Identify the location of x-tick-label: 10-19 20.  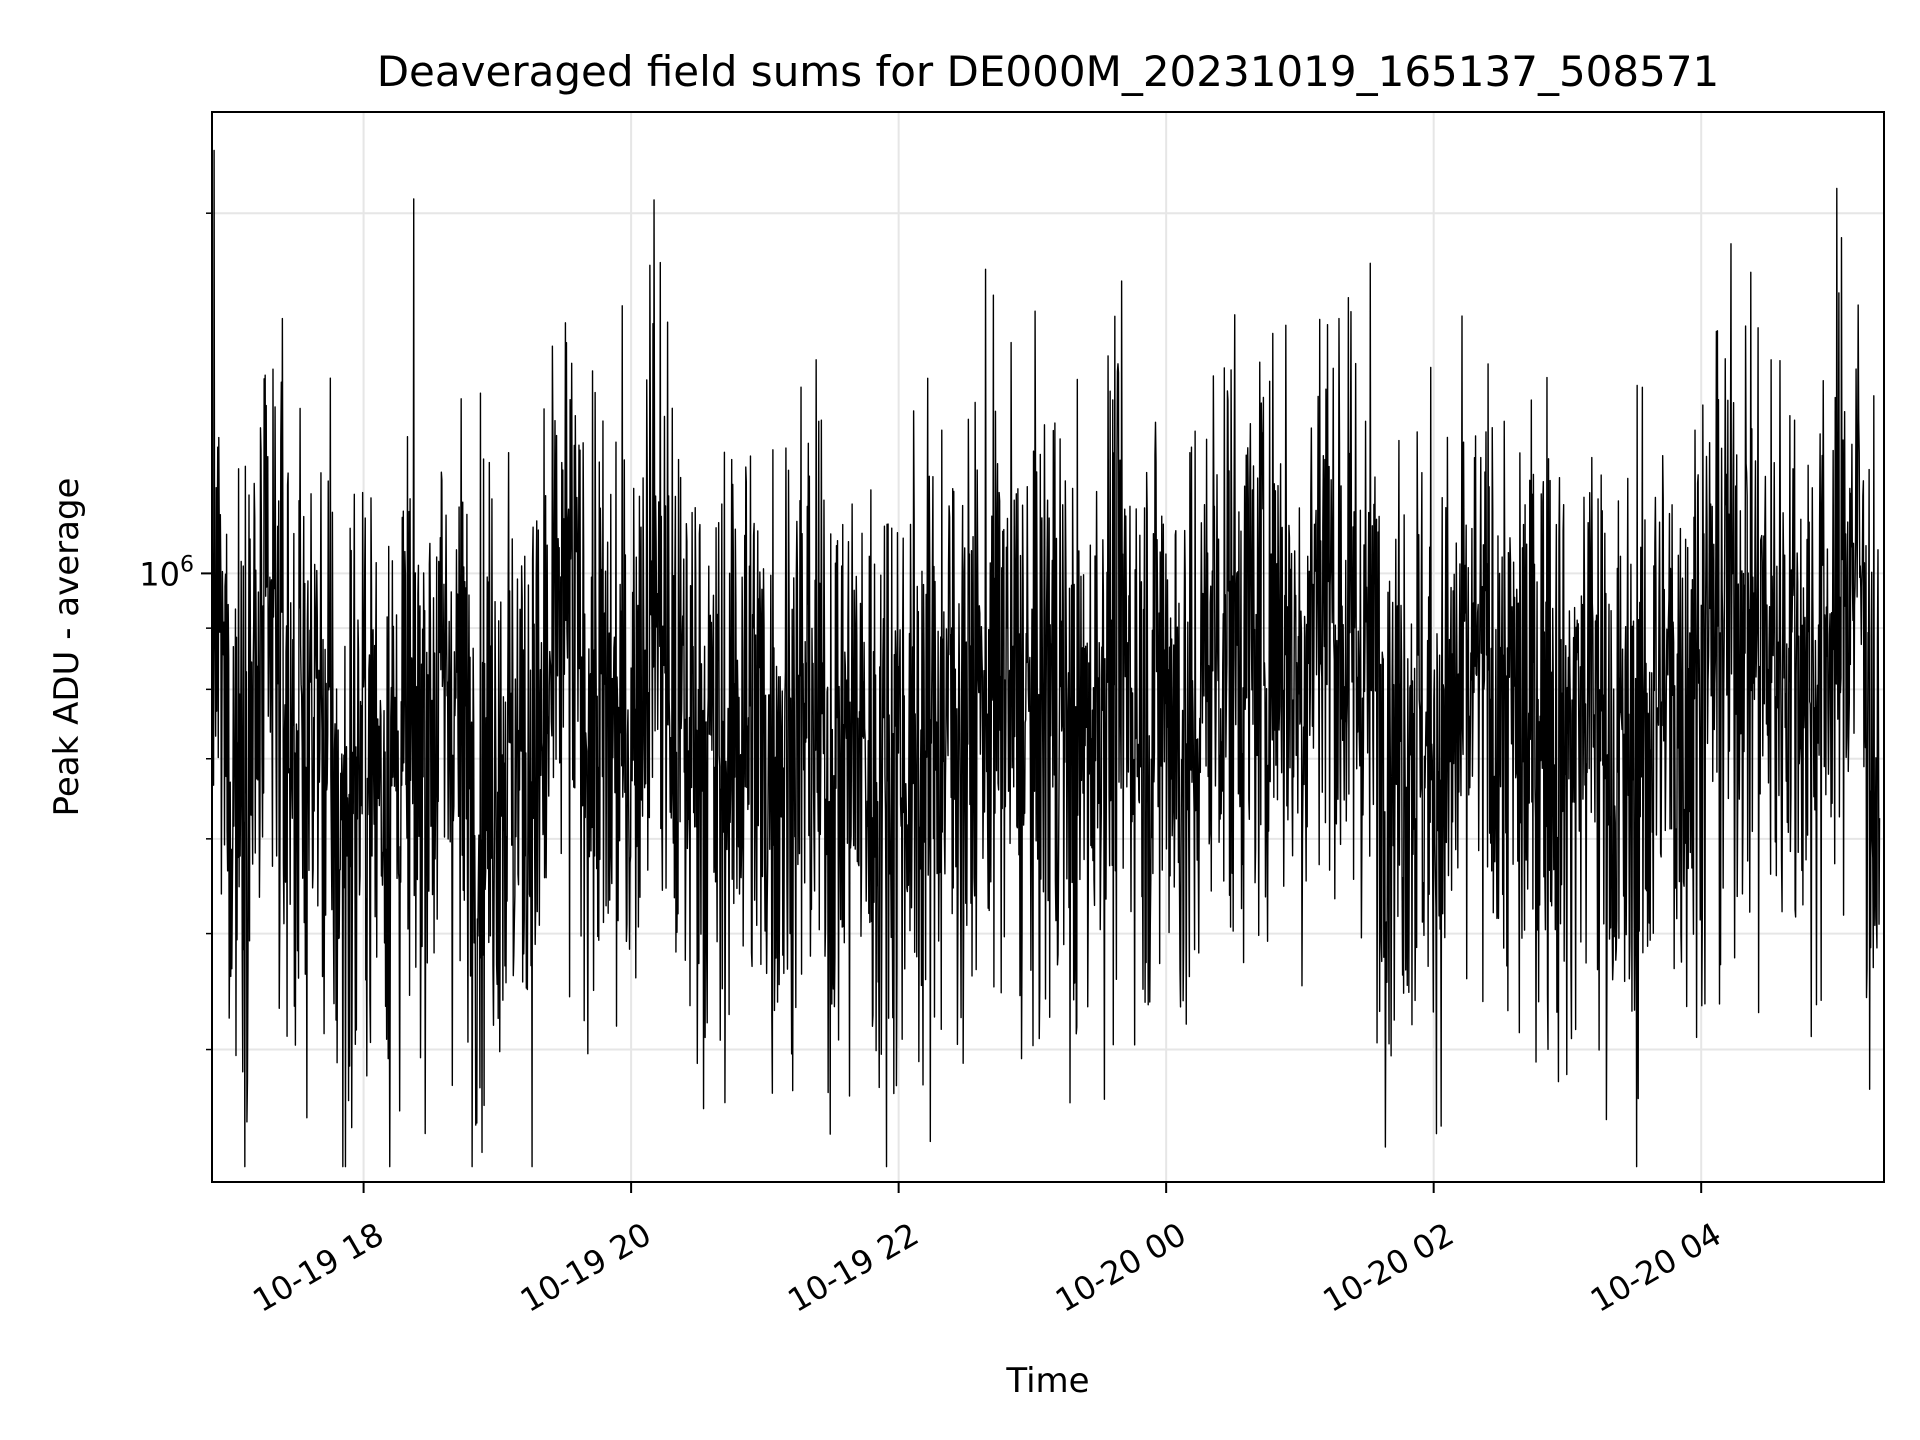
(586, 1267).